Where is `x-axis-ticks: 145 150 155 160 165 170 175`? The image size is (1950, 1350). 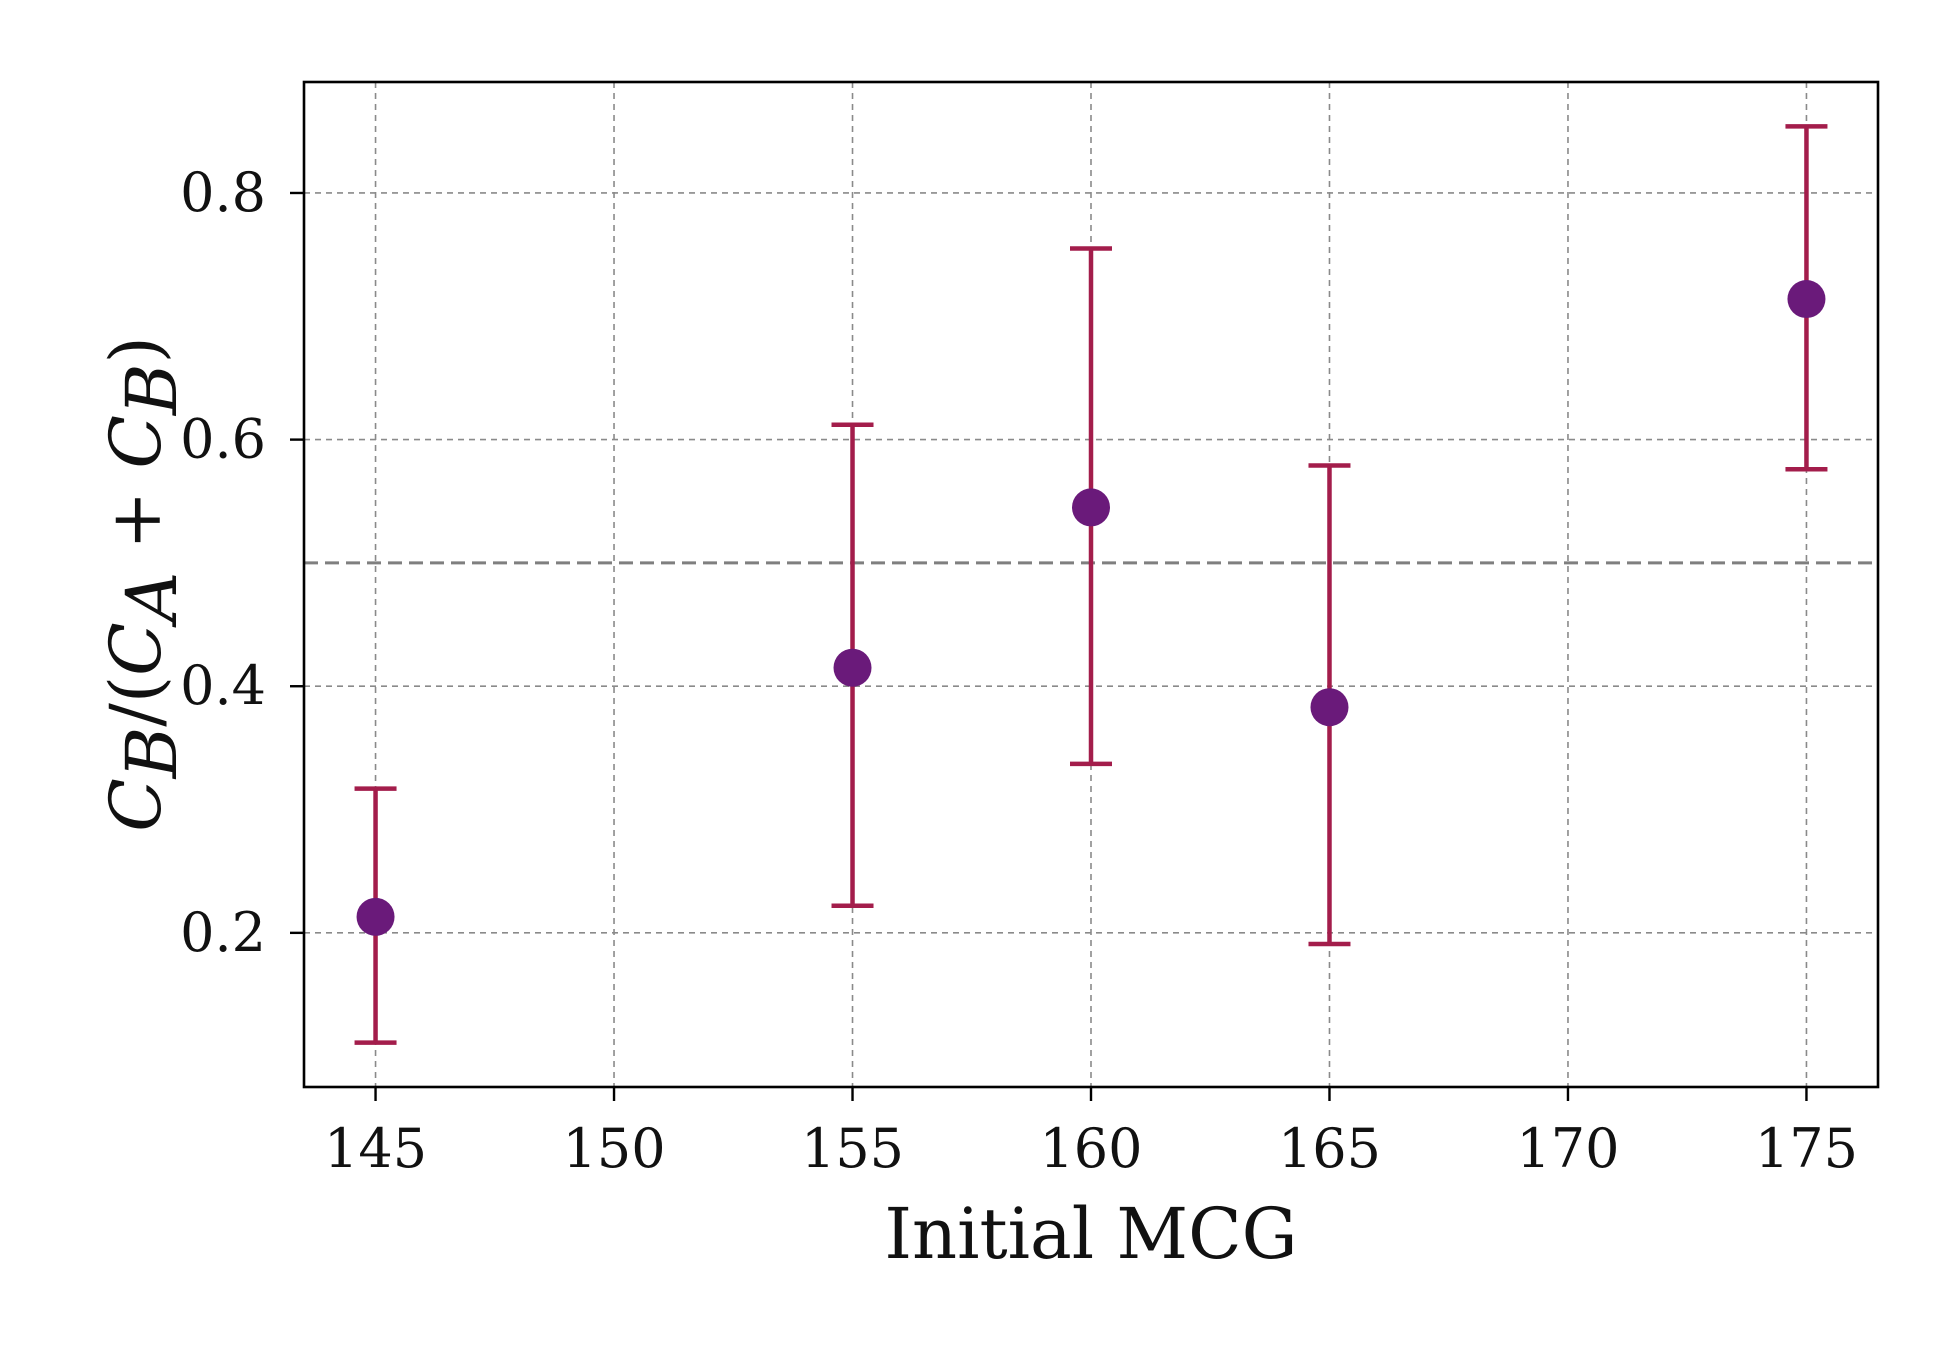
x-axis-ticks: 145 150 155 160 165 170 175 is located at coordinates (1091, 1133).